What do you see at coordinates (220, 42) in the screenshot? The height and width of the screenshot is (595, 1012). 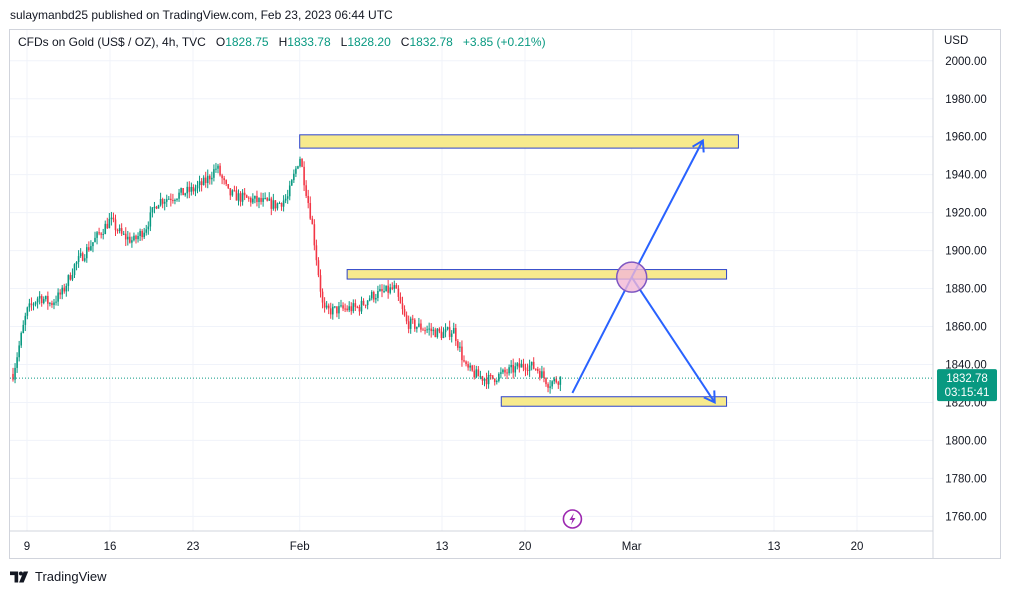 I see `open-label: O` at bounding box center [220, 42].